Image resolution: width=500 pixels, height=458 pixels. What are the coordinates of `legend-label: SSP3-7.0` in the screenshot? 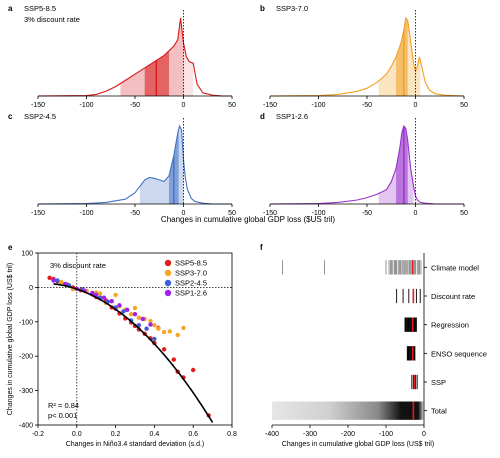 It's located at (191, 273).